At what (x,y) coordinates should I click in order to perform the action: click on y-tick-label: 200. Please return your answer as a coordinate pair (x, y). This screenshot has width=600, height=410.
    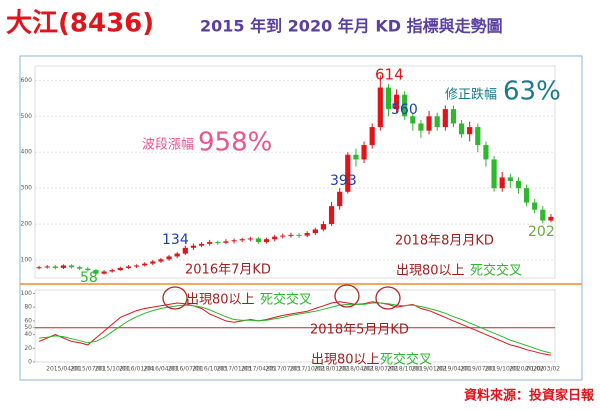
    Looking at the image, I should click on (27, 224).